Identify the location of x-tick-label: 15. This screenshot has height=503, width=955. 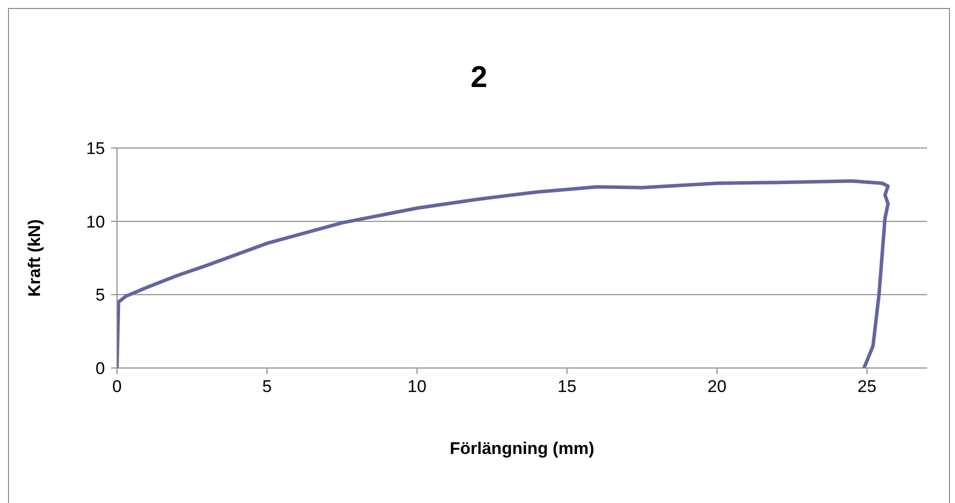
(567, 386).